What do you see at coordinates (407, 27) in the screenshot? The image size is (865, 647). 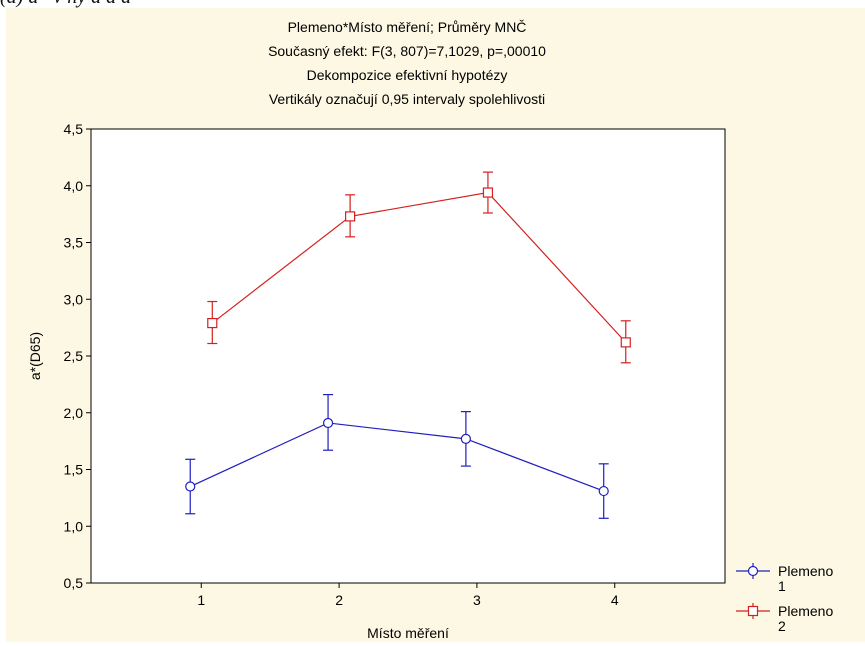 I see `chart-title-line-1: Plemeno*Místo měření; Průměry MNČ` at bounding box center [407, 27].